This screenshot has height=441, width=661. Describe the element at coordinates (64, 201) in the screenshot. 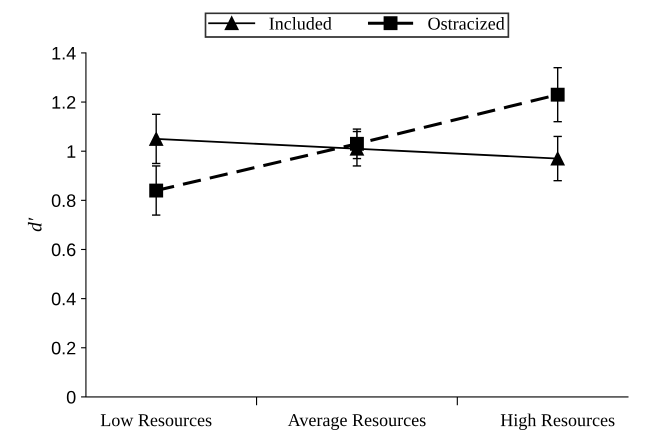

I see `y-tick-label: 0.8` at that location.